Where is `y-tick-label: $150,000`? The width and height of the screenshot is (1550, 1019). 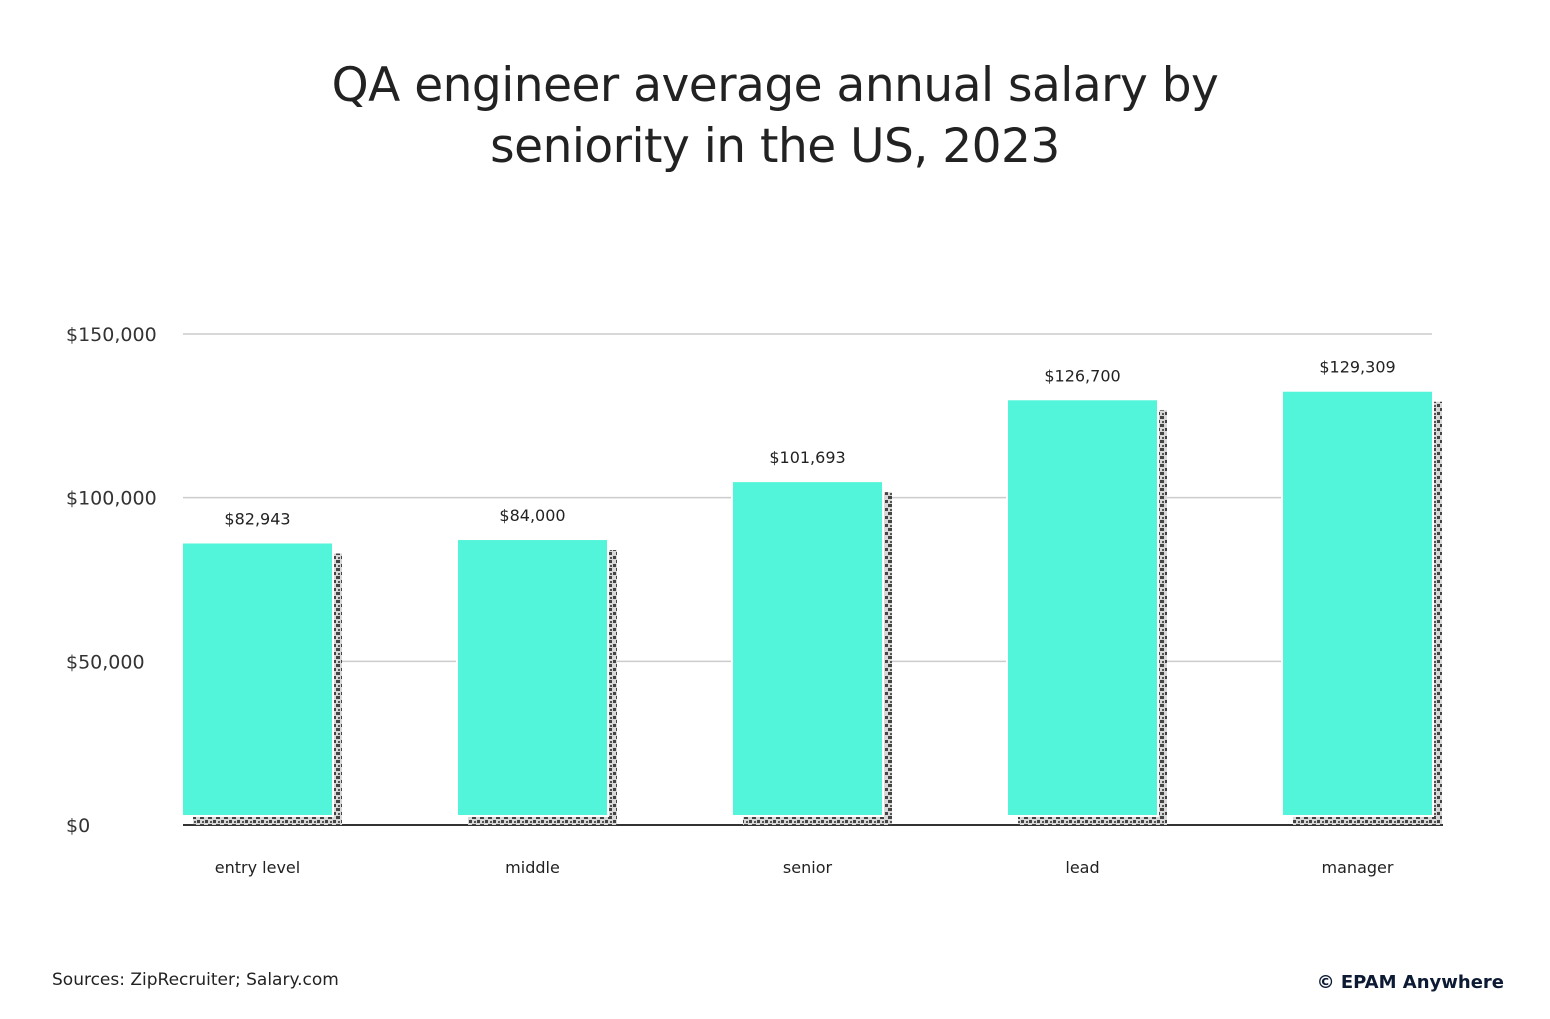 y-tick-label: $150,000 is located at coordinates (111, 335).